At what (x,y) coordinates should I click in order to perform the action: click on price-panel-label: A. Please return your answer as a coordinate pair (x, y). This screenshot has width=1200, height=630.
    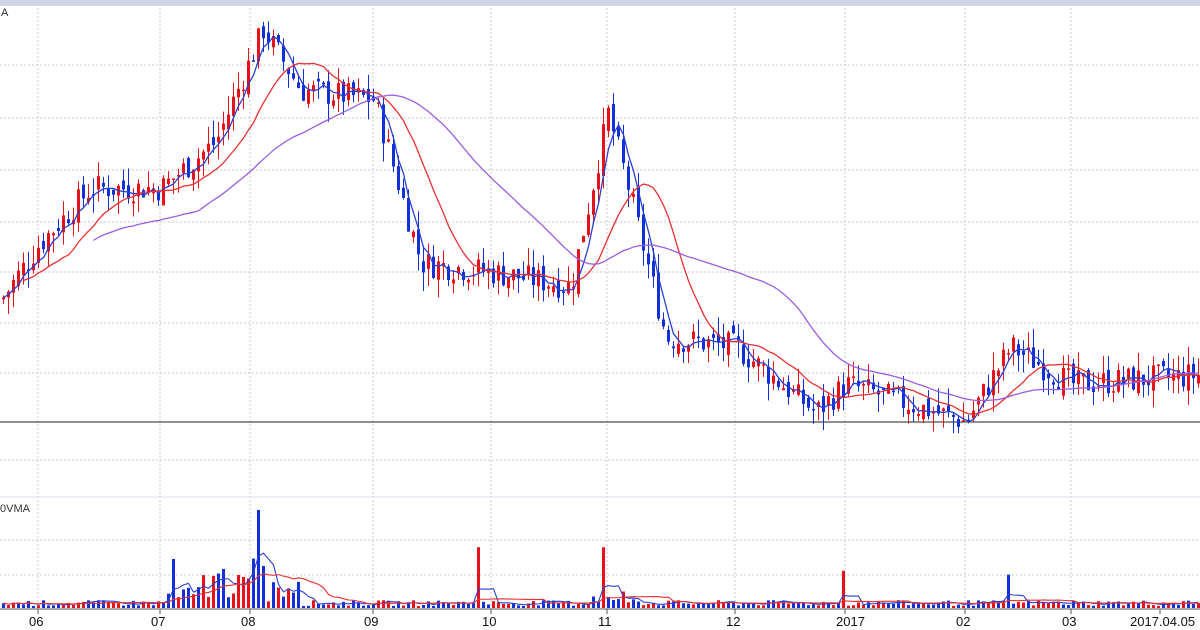
    Looking at the image, I should click on (5, 13).